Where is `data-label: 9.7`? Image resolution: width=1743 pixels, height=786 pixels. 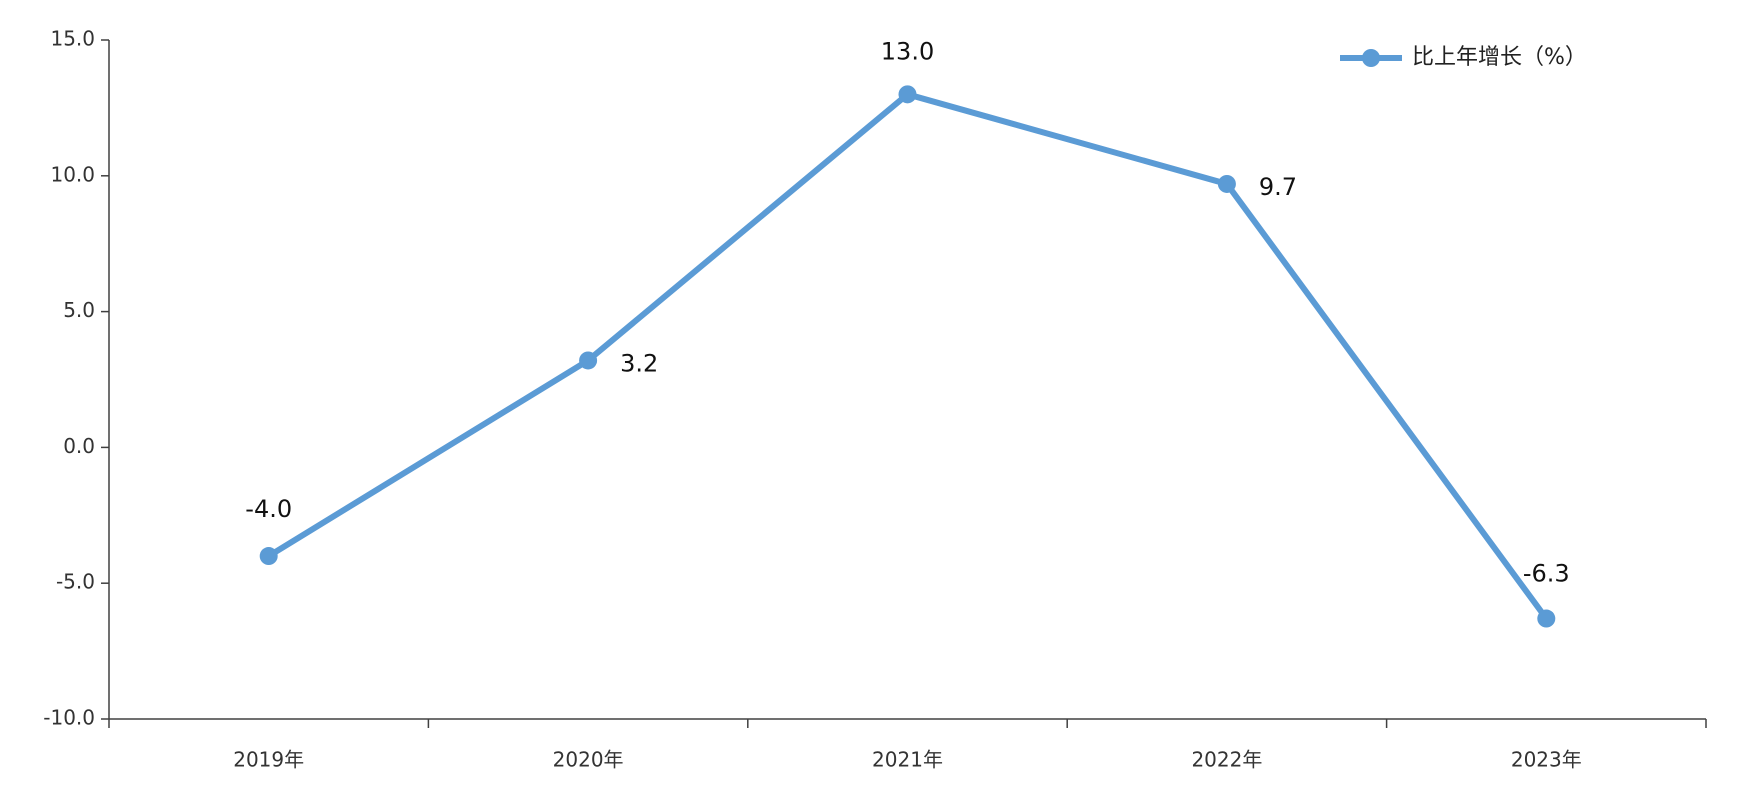
data-label: 9.7 is located at coordinates (1278, 187).